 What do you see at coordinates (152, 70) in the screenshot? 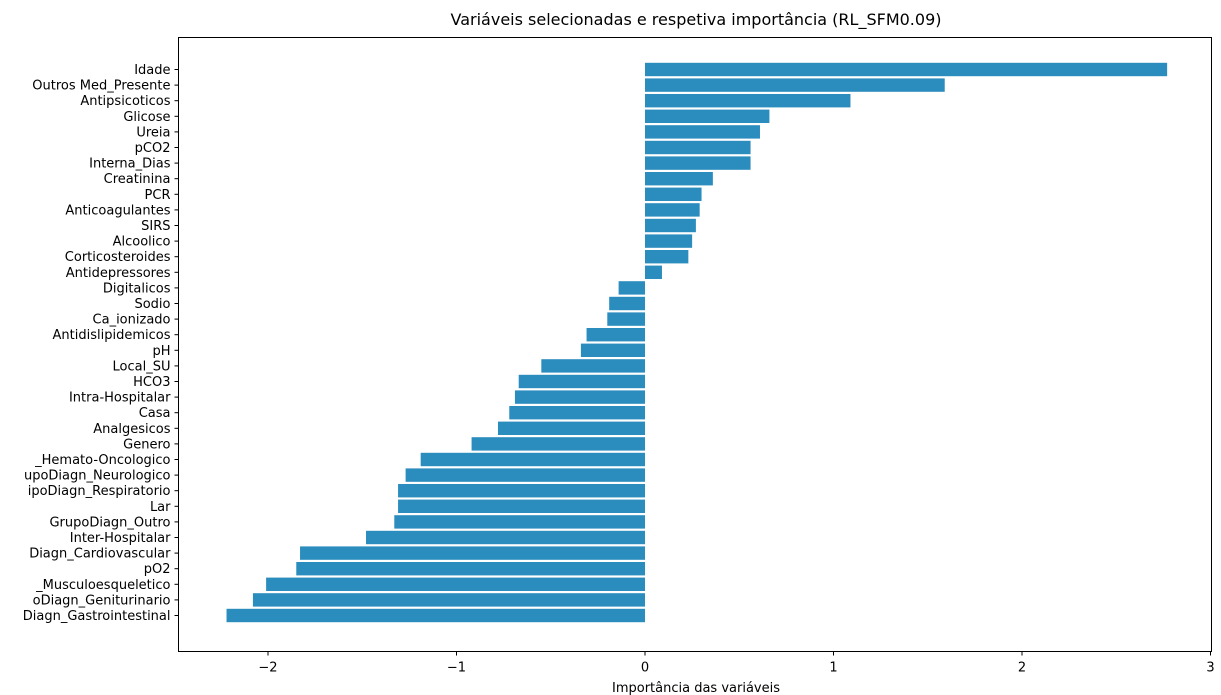
I see `y-tick-label: Idade` at bounding box center [152, 70].